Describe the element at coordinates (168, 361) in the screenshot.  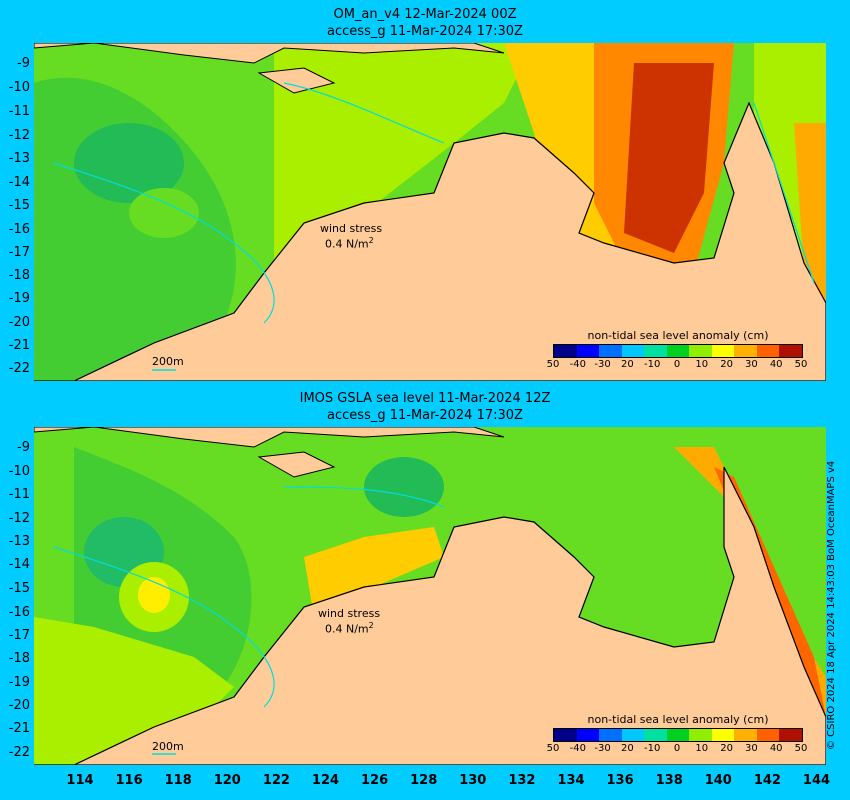
I see `panel1-isobath-label: 200m` at that location.